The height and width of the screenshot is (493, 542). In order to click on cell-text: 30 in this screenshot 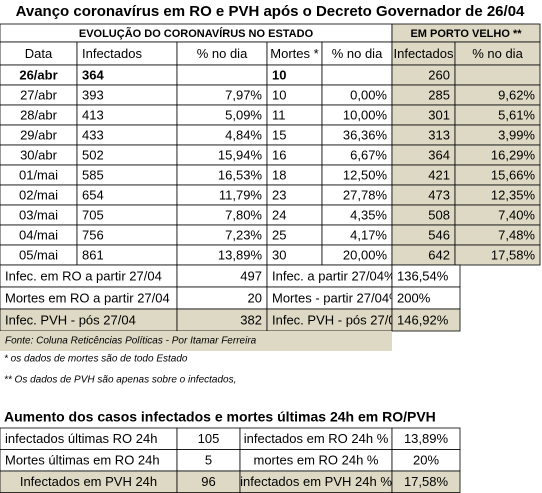, I will do `click(279, 254)`.